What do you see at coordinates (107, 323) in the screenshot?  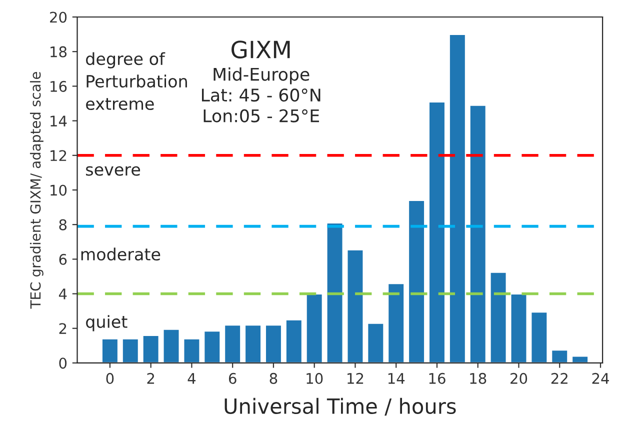 I see `annotation: quiet` at bounding box center [107, 323].